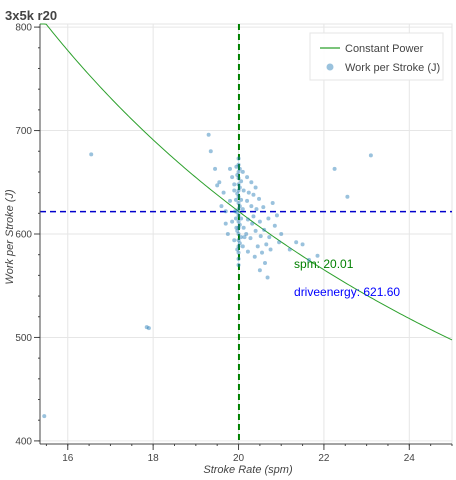  What do you see at coordinates (23, 131) in the screenshot?
I see `y-tick-label: 700` at bounding box center [23, 131].